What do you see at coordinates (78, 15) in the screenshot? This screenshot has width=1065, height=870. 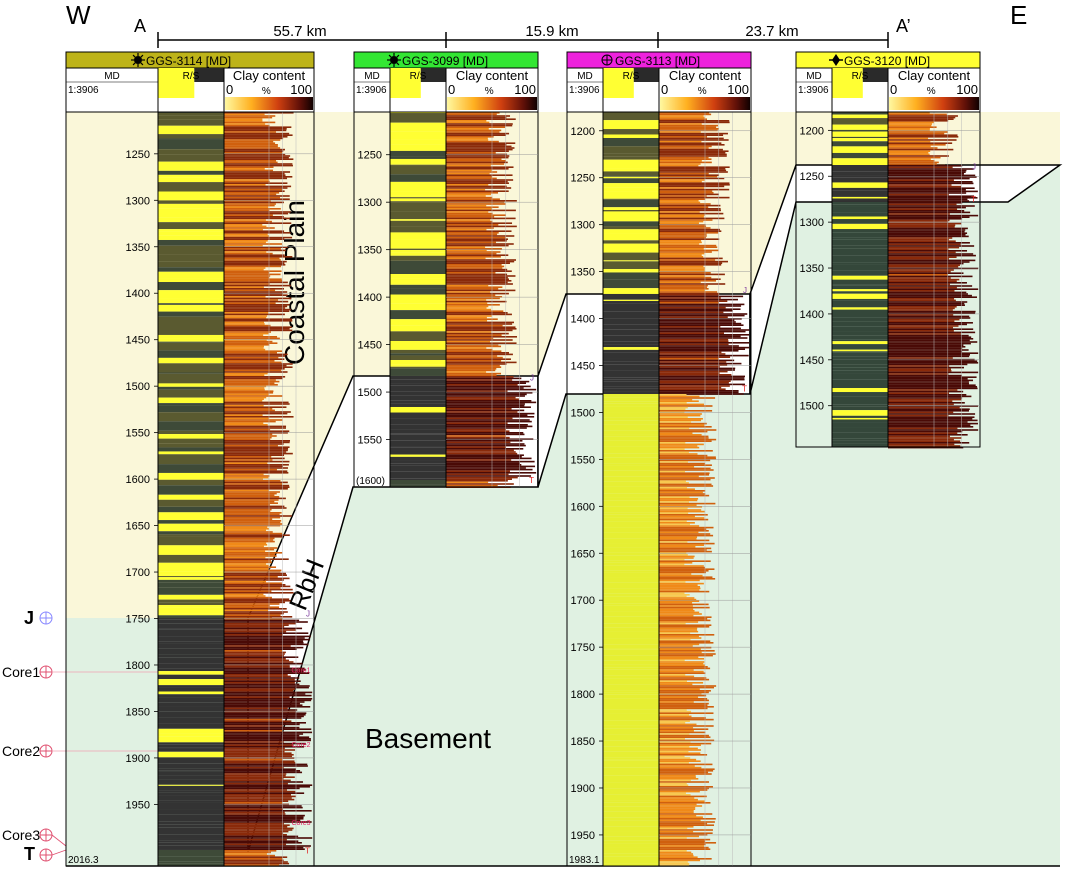 I see `west-label: W` at bounding box center [78, 15].